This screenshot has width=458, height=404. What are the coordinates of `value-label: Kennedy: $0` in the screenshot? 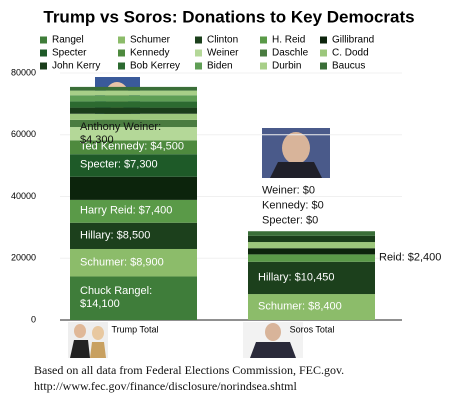 It's located at (293, 205).